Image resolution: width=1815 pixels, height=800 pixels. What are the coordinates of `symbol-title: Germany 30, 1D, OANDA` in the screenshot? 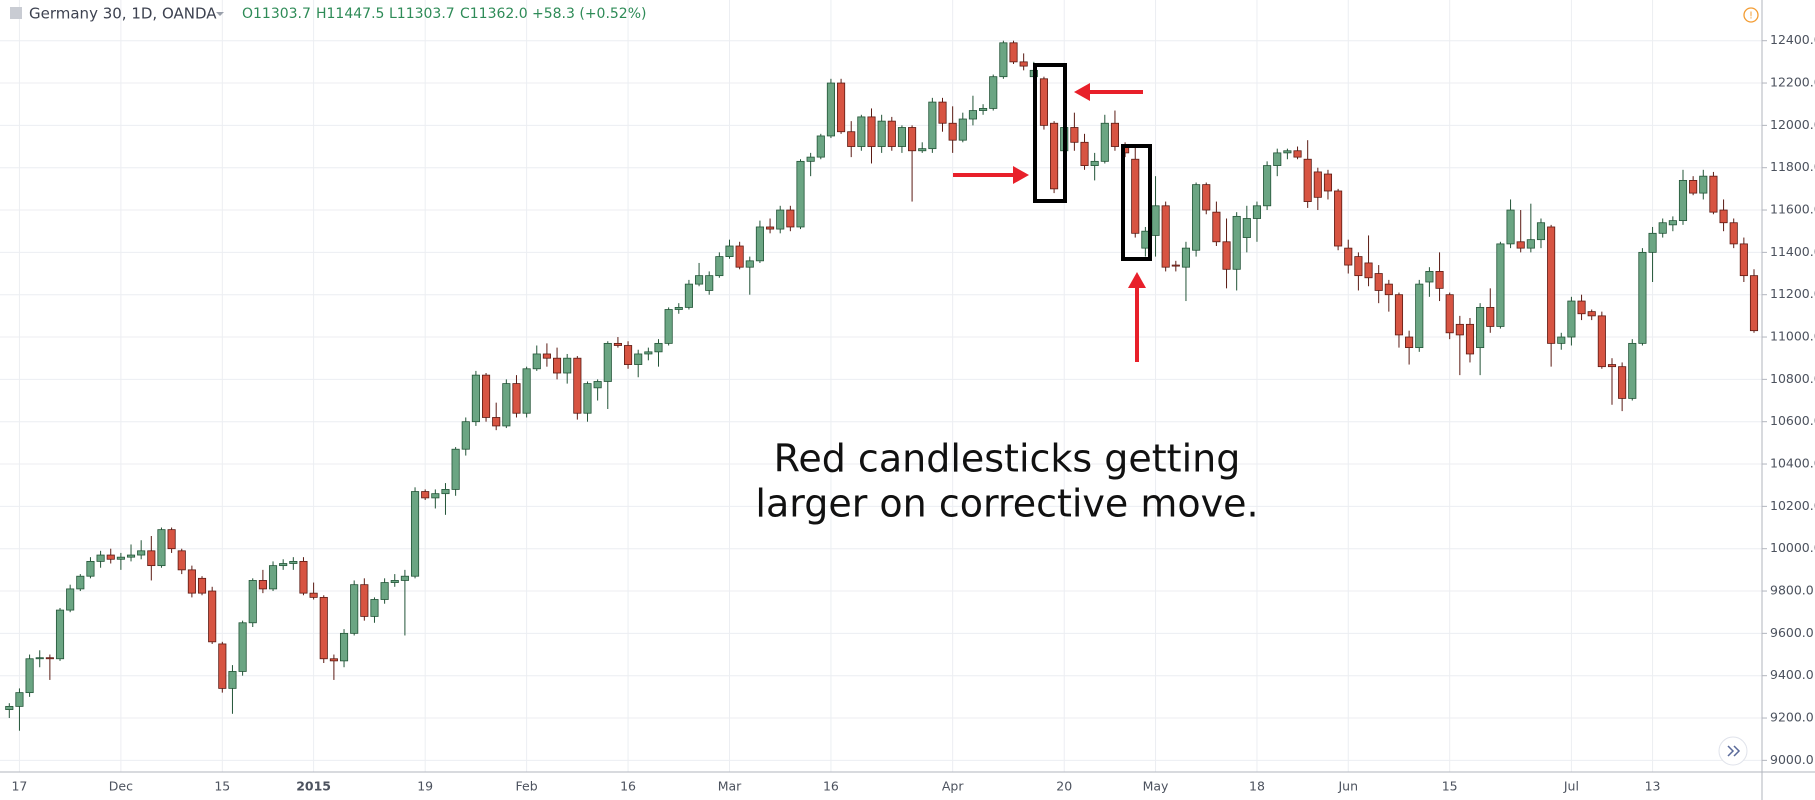 It's located at (123, 14).